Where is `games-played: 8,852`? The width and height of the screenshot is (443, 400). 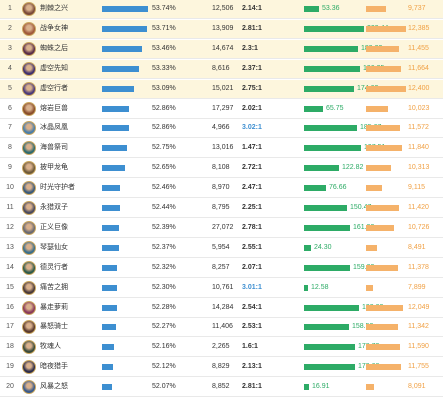 games-played: 8,852 is located at coordinates (221, 387).